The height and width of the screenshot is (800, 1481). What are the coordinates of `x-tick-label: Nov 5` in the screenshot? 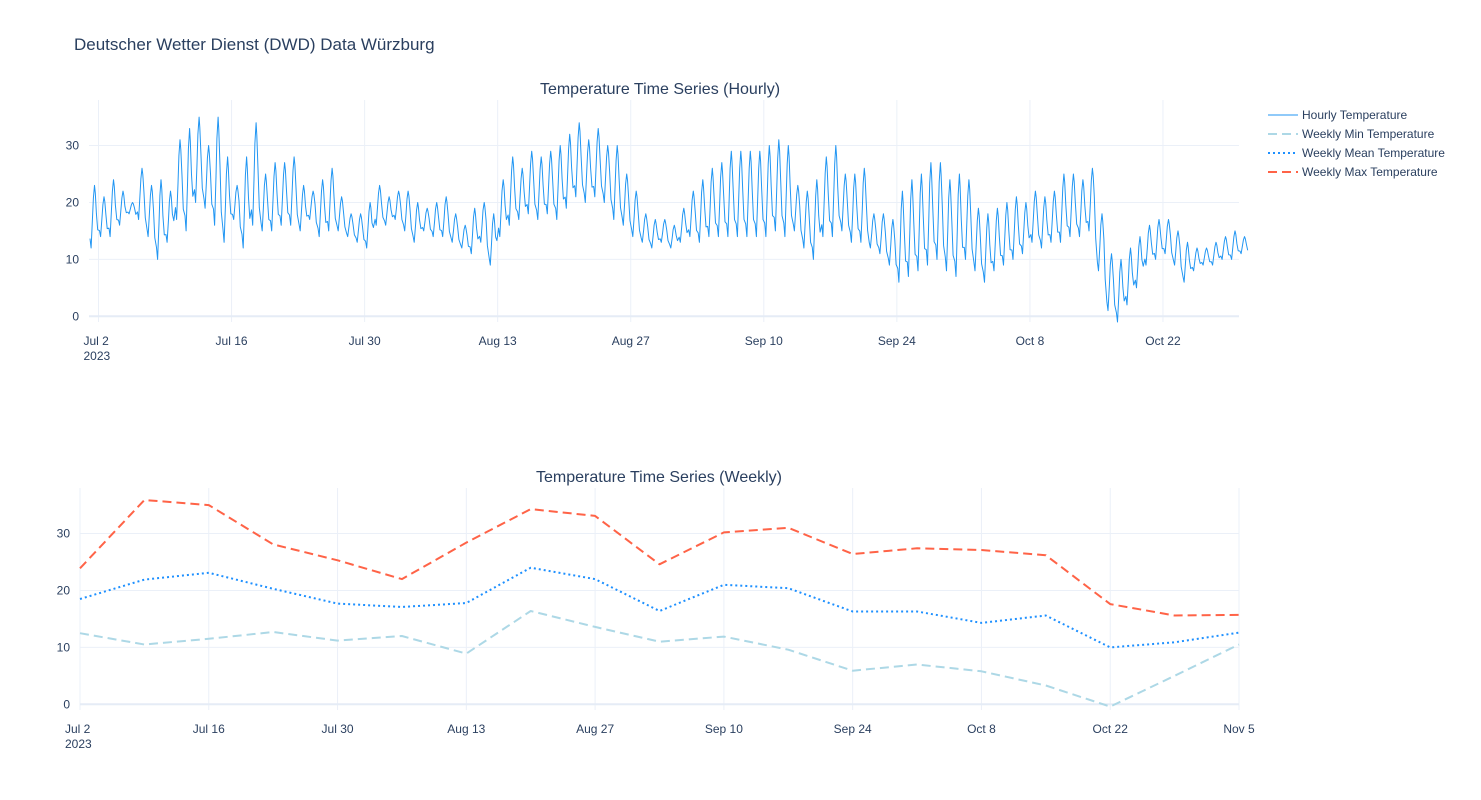 It's located at (1239, 729).